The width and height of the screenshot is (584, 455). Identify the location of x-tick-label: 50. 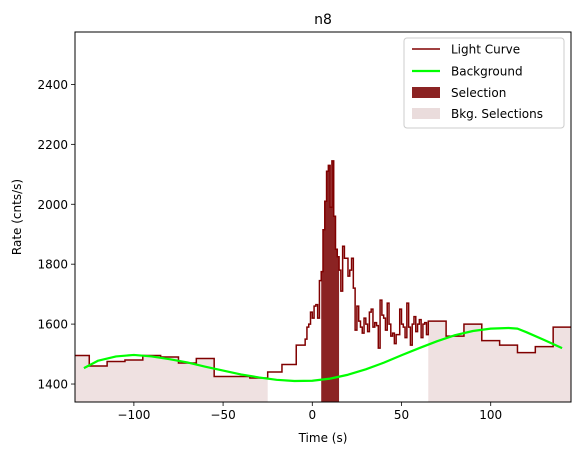
(401, 415).